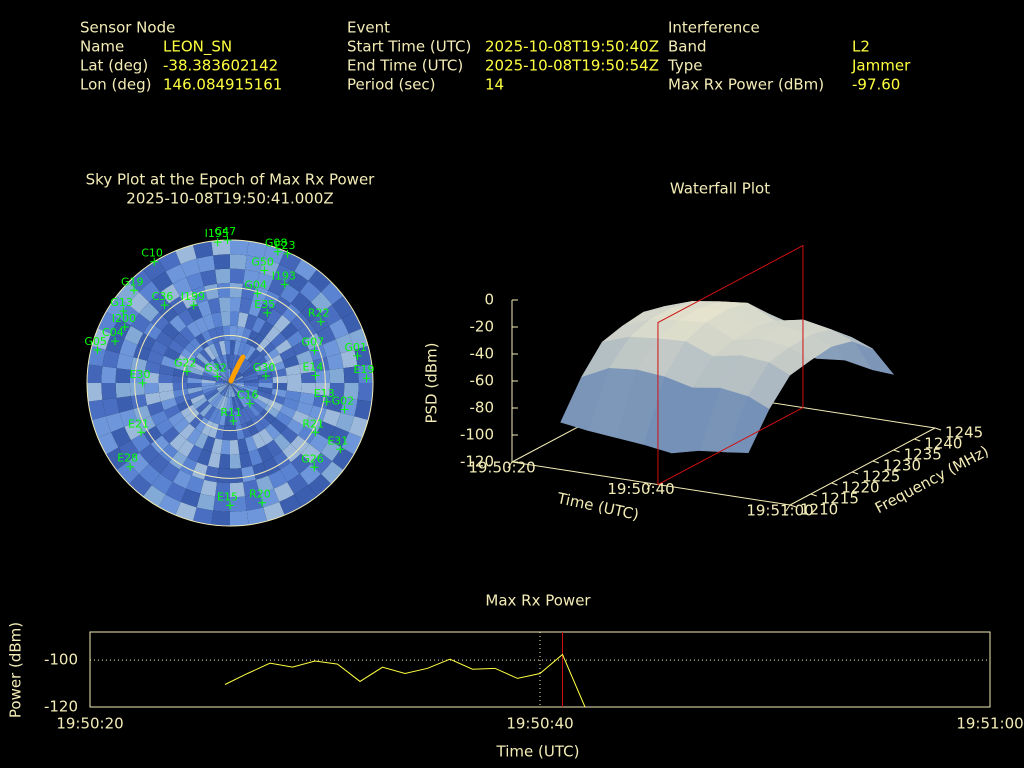 The height and width of the screenshot is (768, 1024). What do you see at coordinates (881, 66) in the screenshot?
I see `info-value: Jammer` at bounding box center [881, 66].